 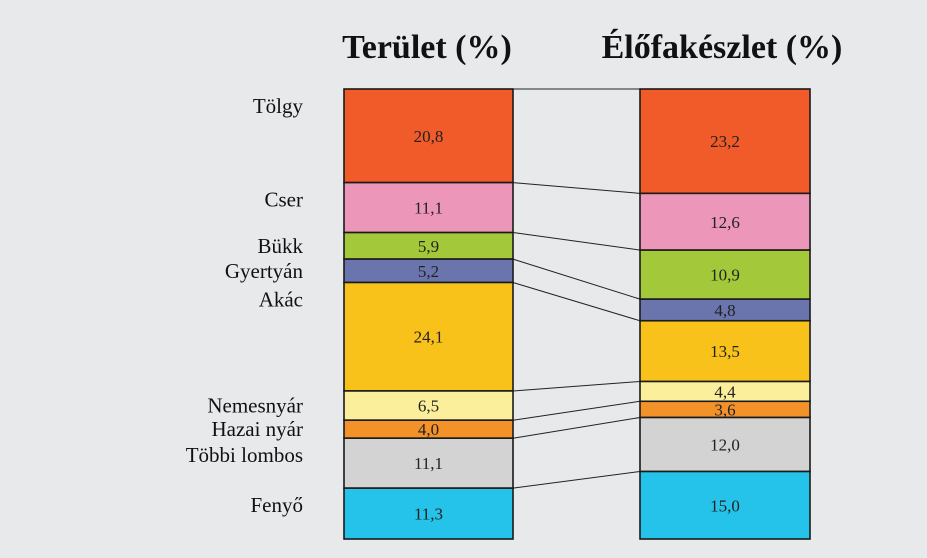 What do you see at coordinates (277, 505) in the screenshot?
I see `category-label: Fenyő` at bounding box center [277, 505].